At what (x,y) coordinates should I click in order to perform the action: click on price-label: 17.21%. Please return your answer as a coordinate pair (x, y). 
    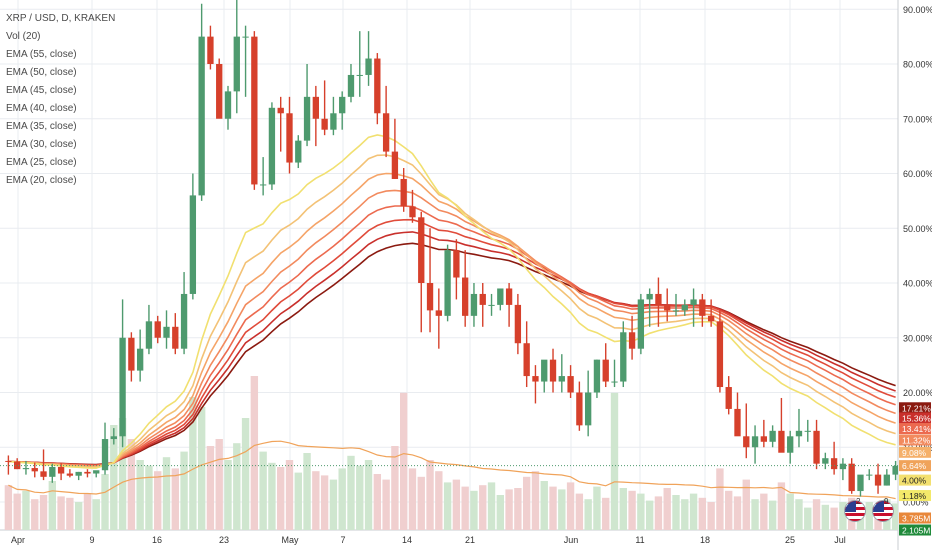
    Looking at the image, I should click on (916, 408).